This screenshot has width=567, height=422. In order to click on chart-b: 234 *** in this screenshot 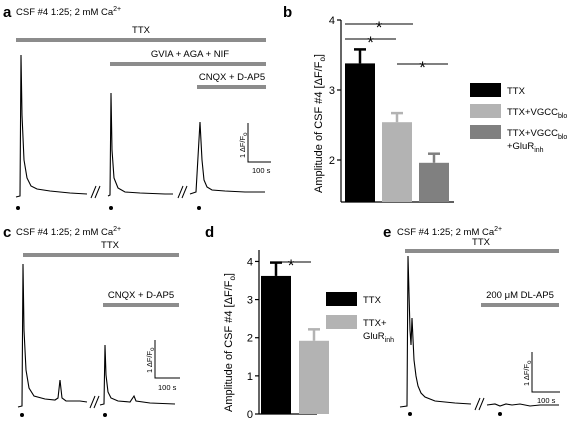, I will do `click(391, 109)`.